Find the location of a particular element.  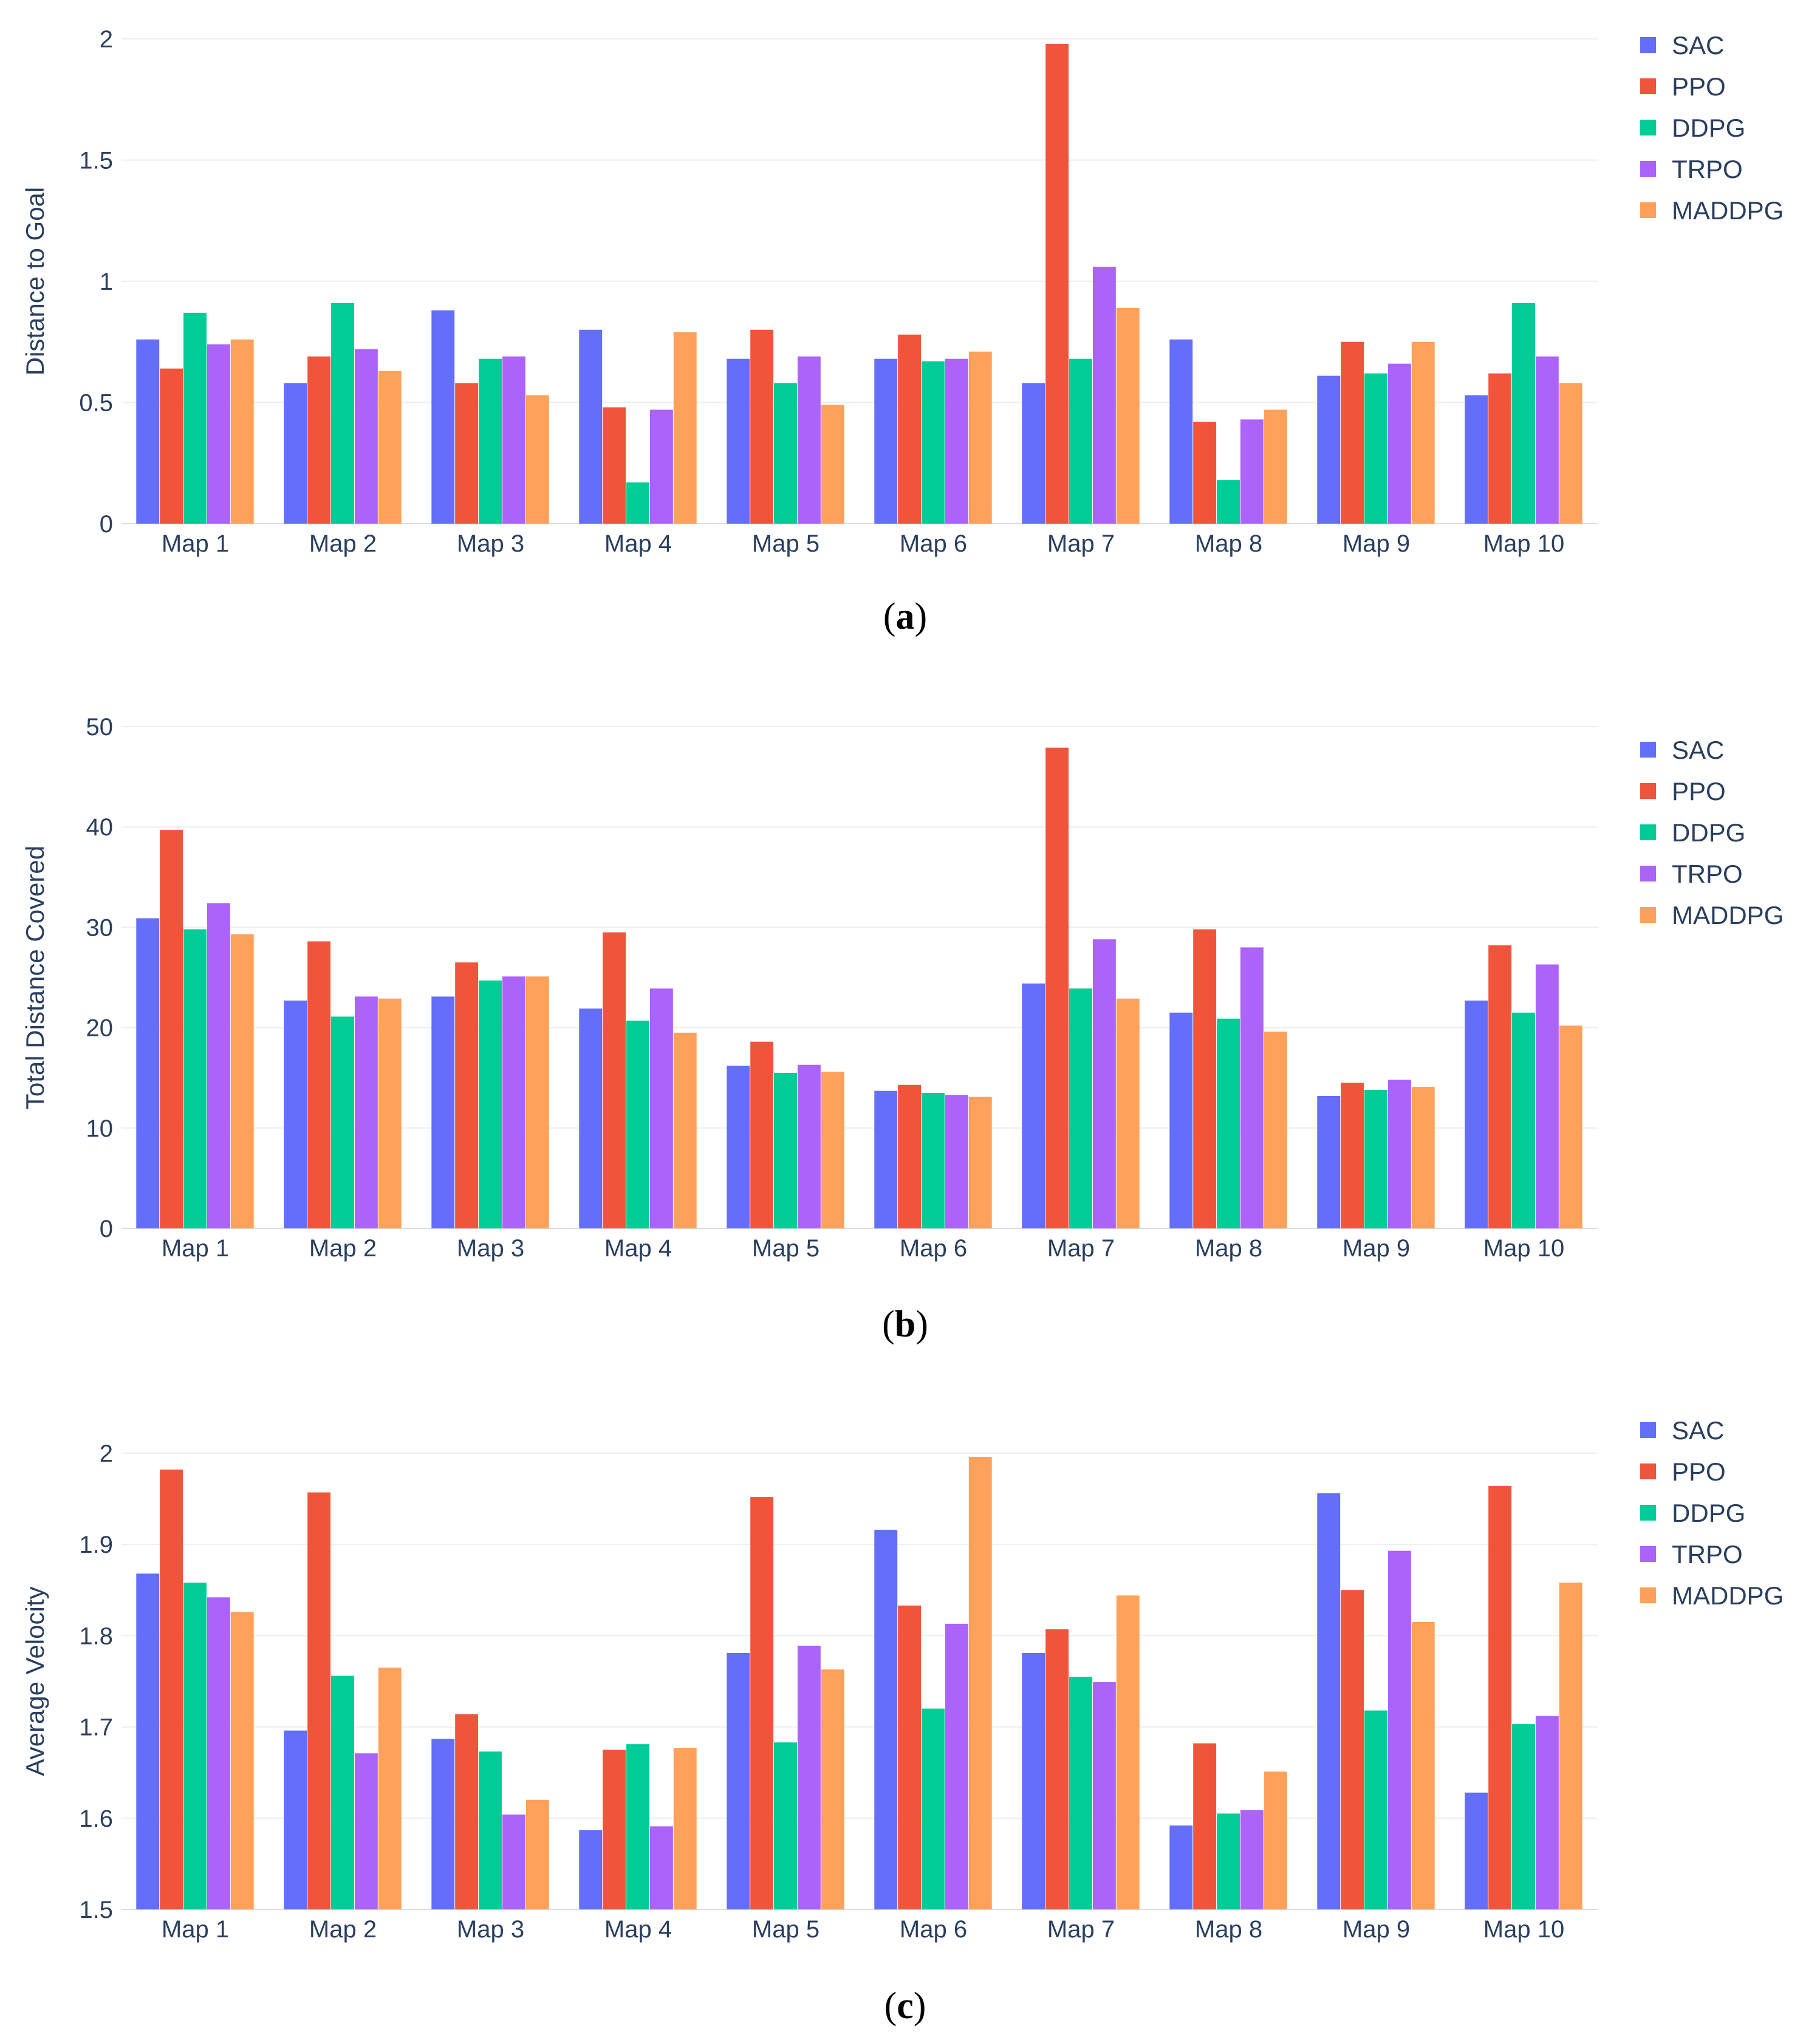

y-axis-title: Total Distance Covered is located at coordinates (35, 977).